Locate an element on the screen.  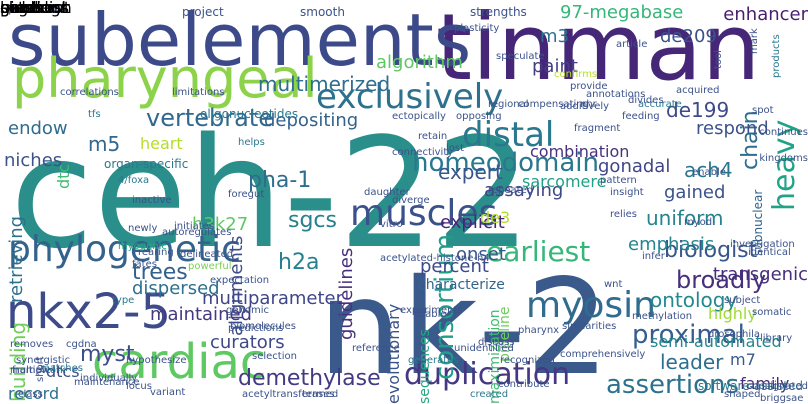
cloud-word: h2a is located at coordinates (299, 262).